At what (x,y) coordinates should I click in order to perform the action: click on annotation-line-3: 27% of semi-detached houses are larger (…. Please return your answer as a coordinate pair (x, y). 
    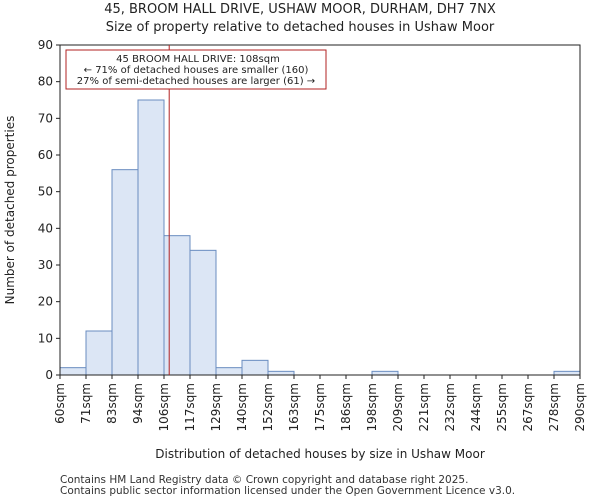
    Looking at the image, I should click on (196, 81).